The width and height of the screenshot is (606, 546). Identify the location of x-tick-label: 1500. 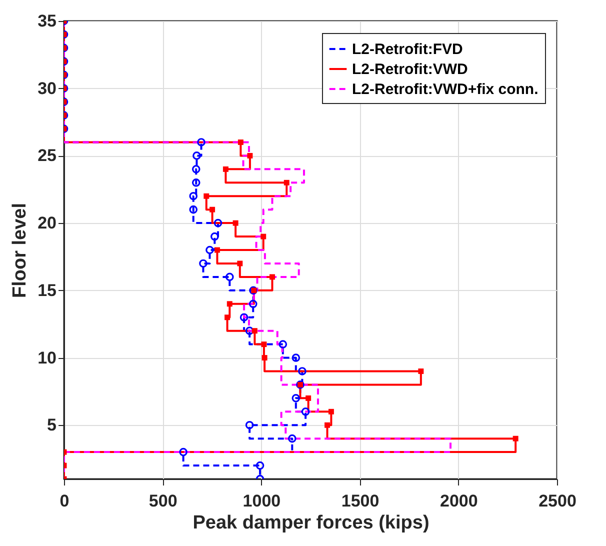
(360, 501).